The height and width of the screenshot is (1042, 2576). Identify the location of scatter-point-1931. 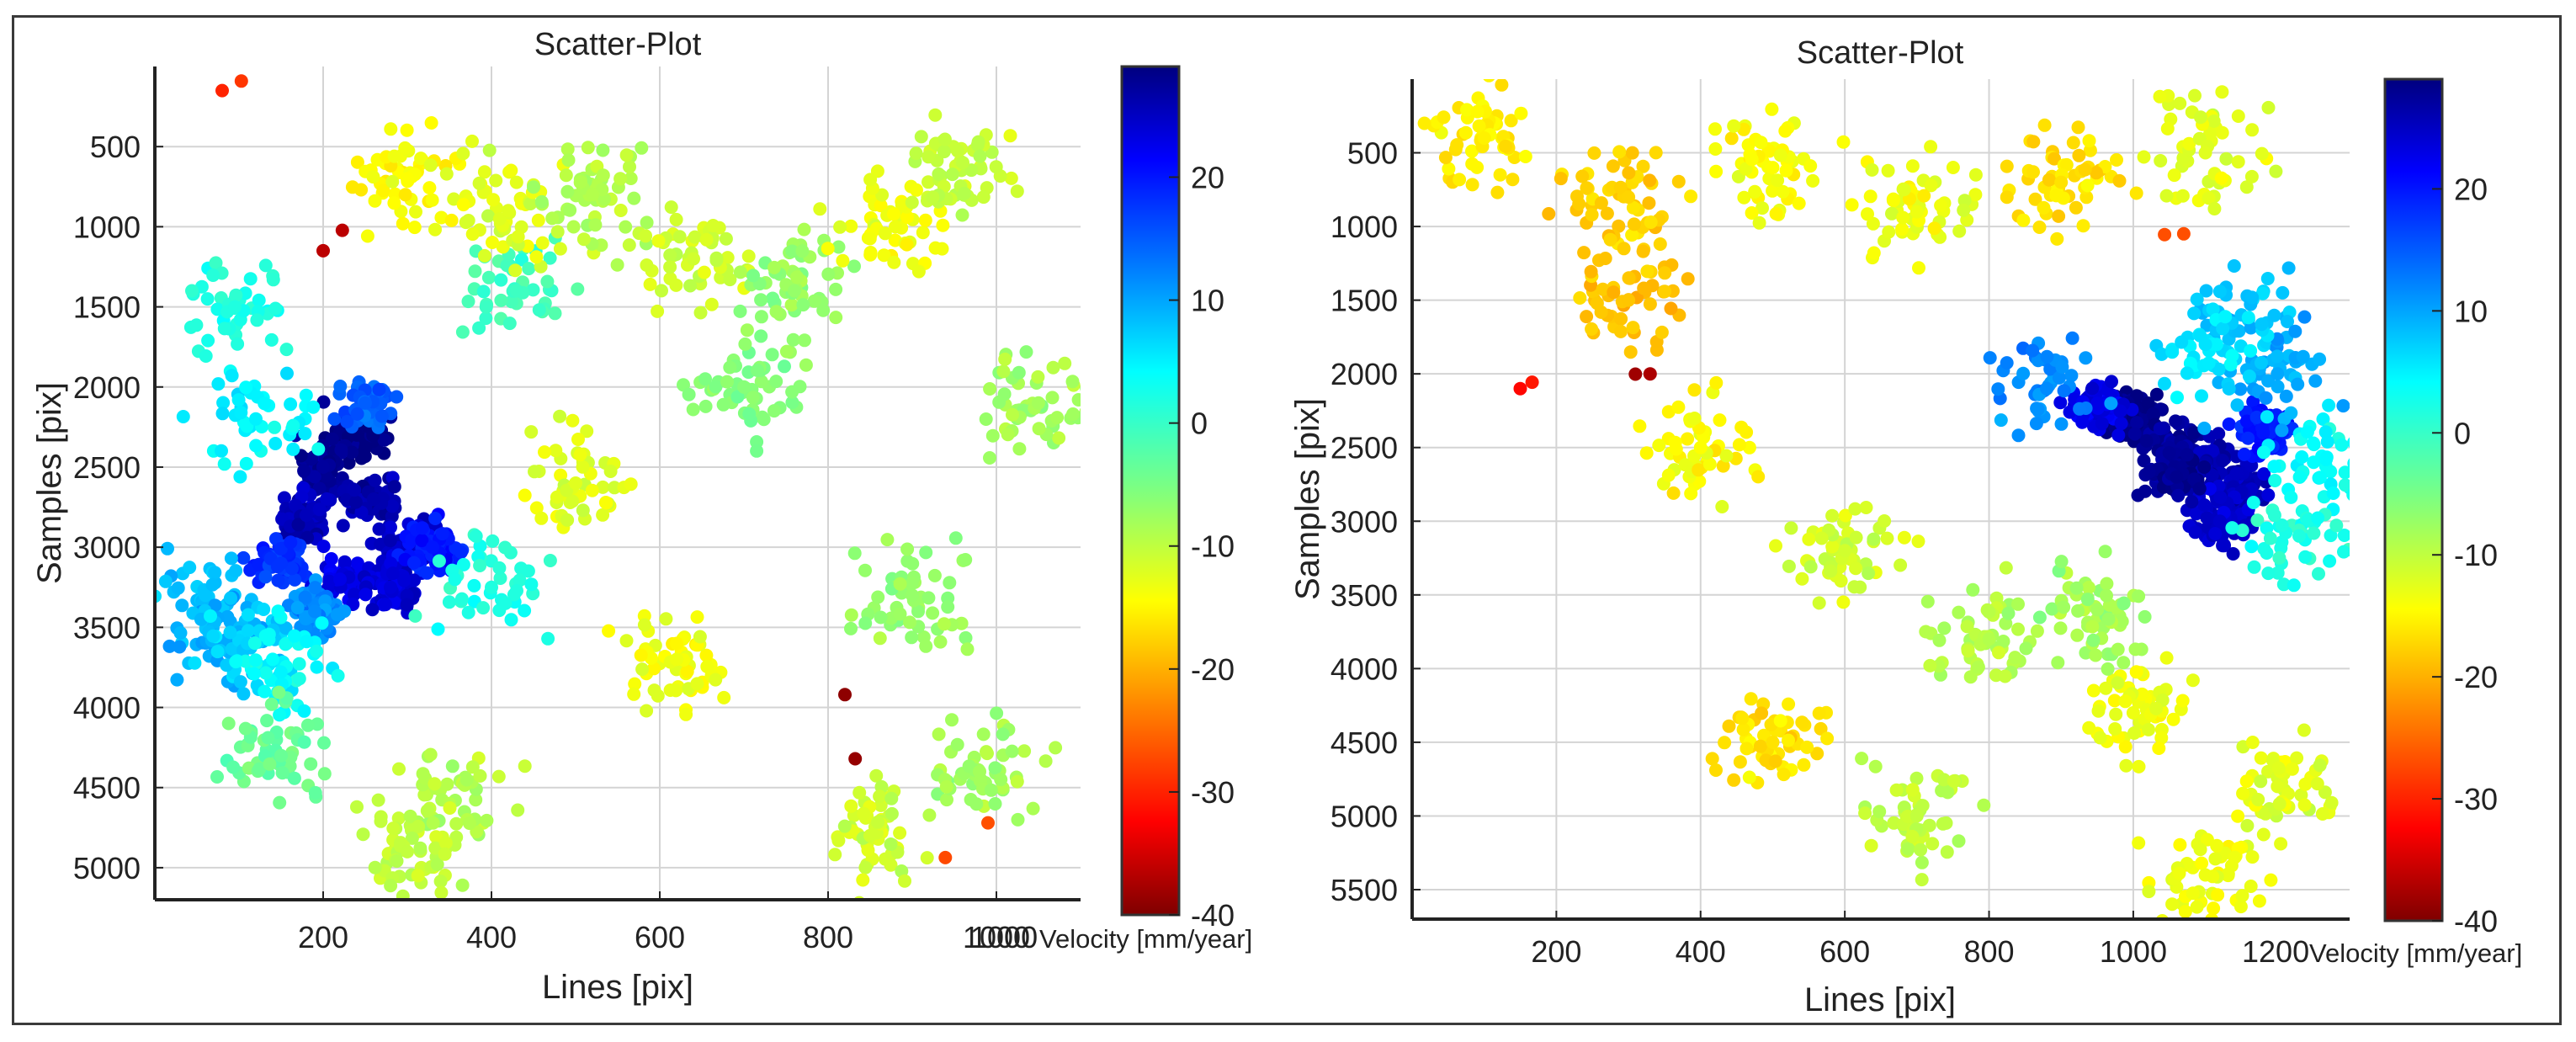
(437, 864).